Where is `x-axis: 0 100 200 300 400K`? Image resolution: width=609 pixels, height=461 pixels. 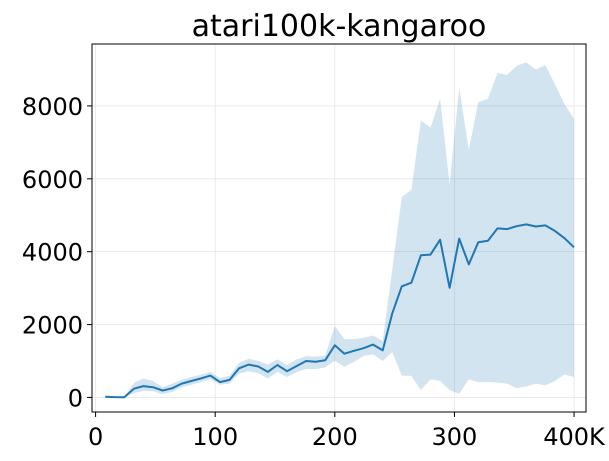
x-axis: 0 100 200 300 400K is located at coordinates (347, 431).